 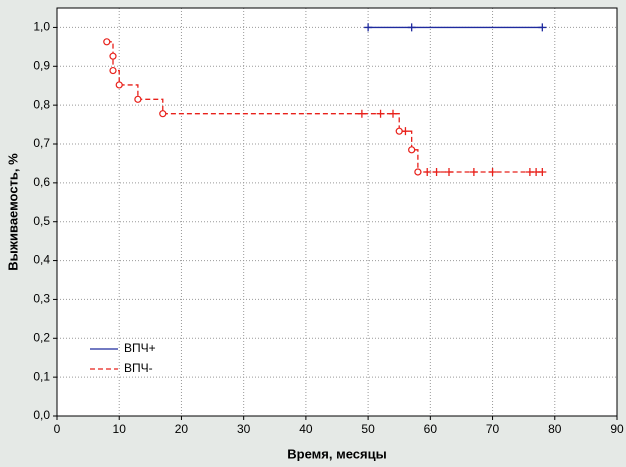 I want to click on y-tick-label: 0,4, so click(x=41, y=260).